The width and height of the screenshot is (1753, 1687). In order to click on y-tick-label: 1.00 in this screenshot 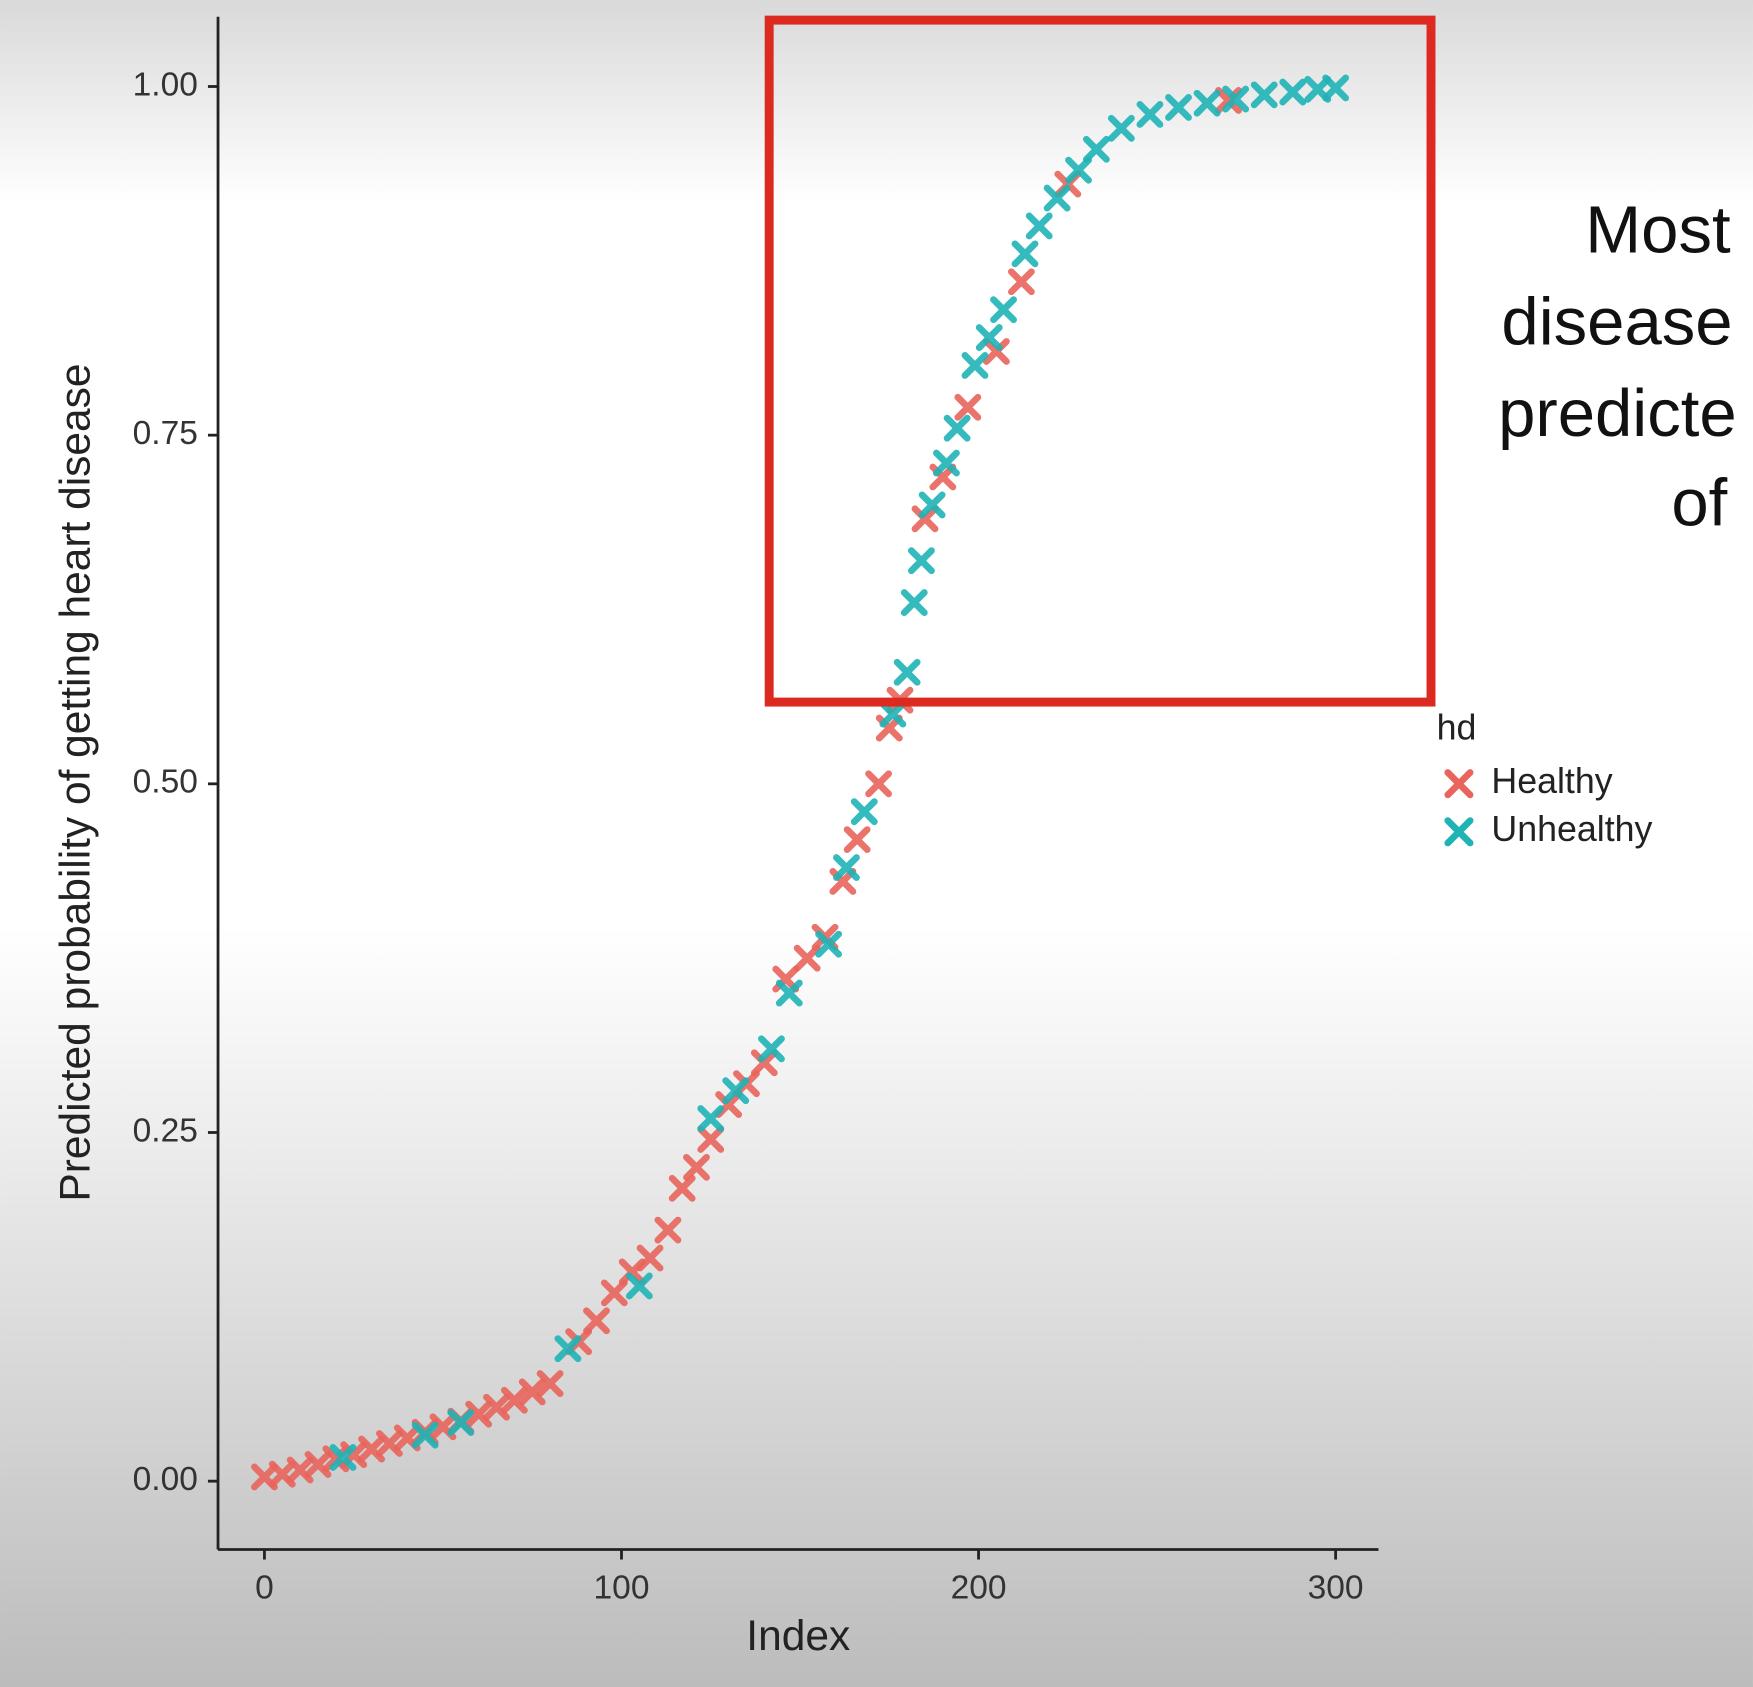, I will do `click(165, 84)`.